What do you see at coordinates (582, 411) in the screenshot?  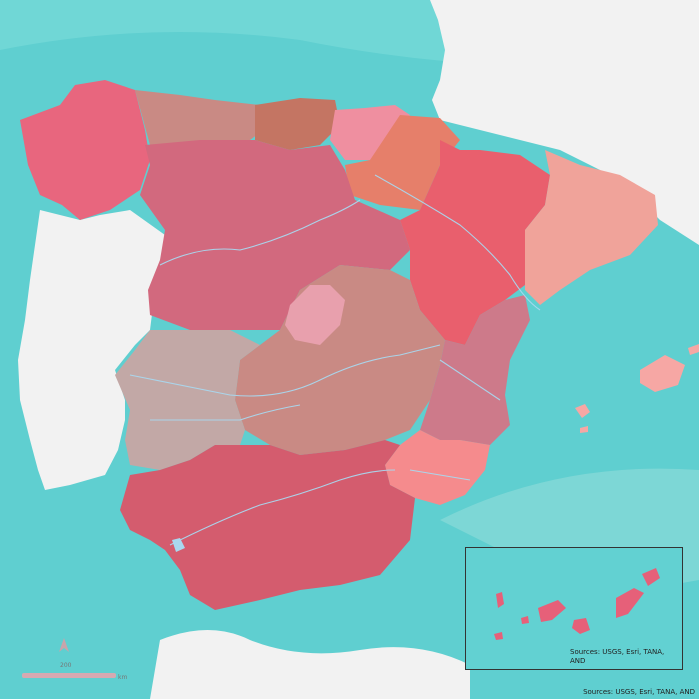 I see `baleares-ibiza` at bounding box center [582, 411].